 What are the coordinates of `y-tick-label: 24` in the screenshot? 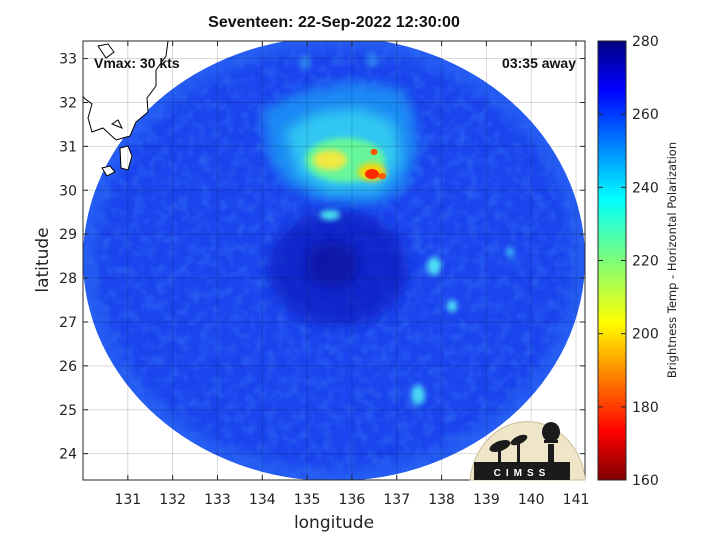 It's located at (68, 455).